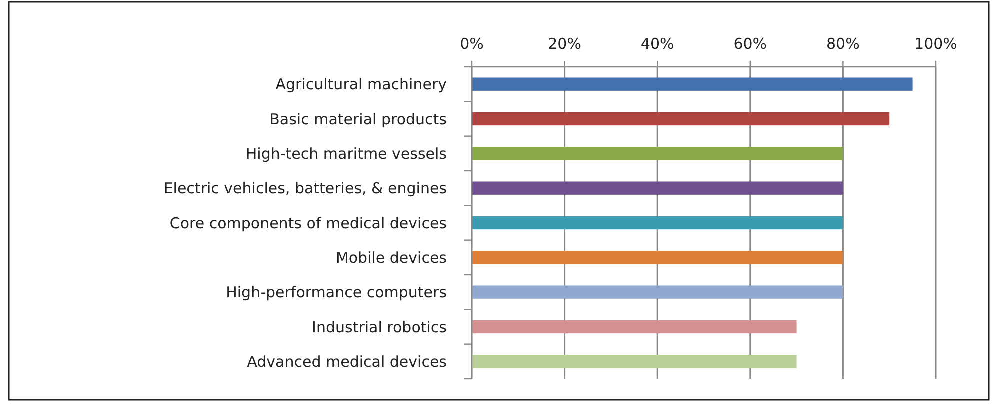 The image size is (997, 405). I want to click on x-tick-label: 40%, so click(657, 44).